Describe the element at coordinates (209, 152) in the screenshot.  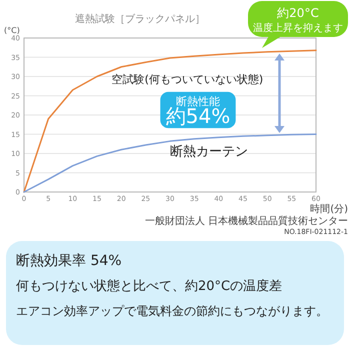
I see `series-label: 断熱カーテン` at that location.